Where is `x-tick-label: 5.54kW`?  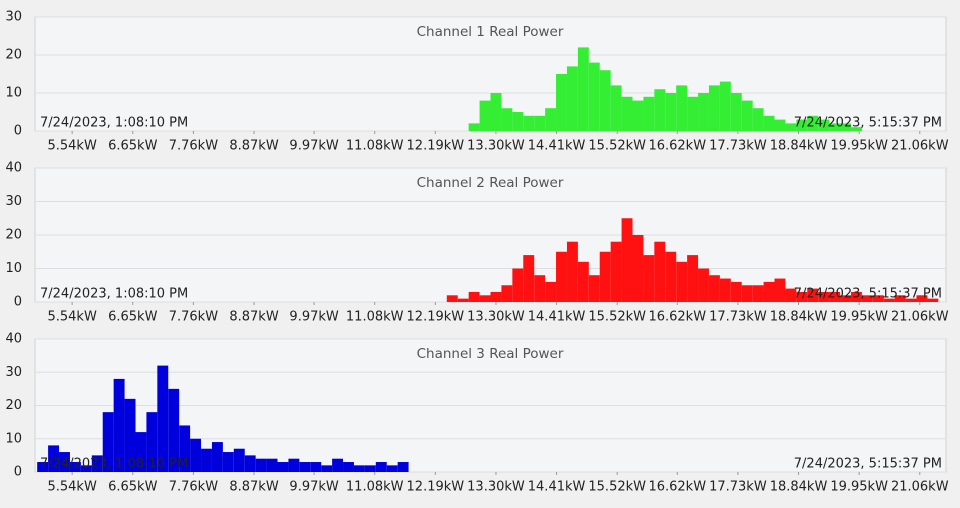
x-tick-label: 5.54kW is located at coordinates (71, 146).